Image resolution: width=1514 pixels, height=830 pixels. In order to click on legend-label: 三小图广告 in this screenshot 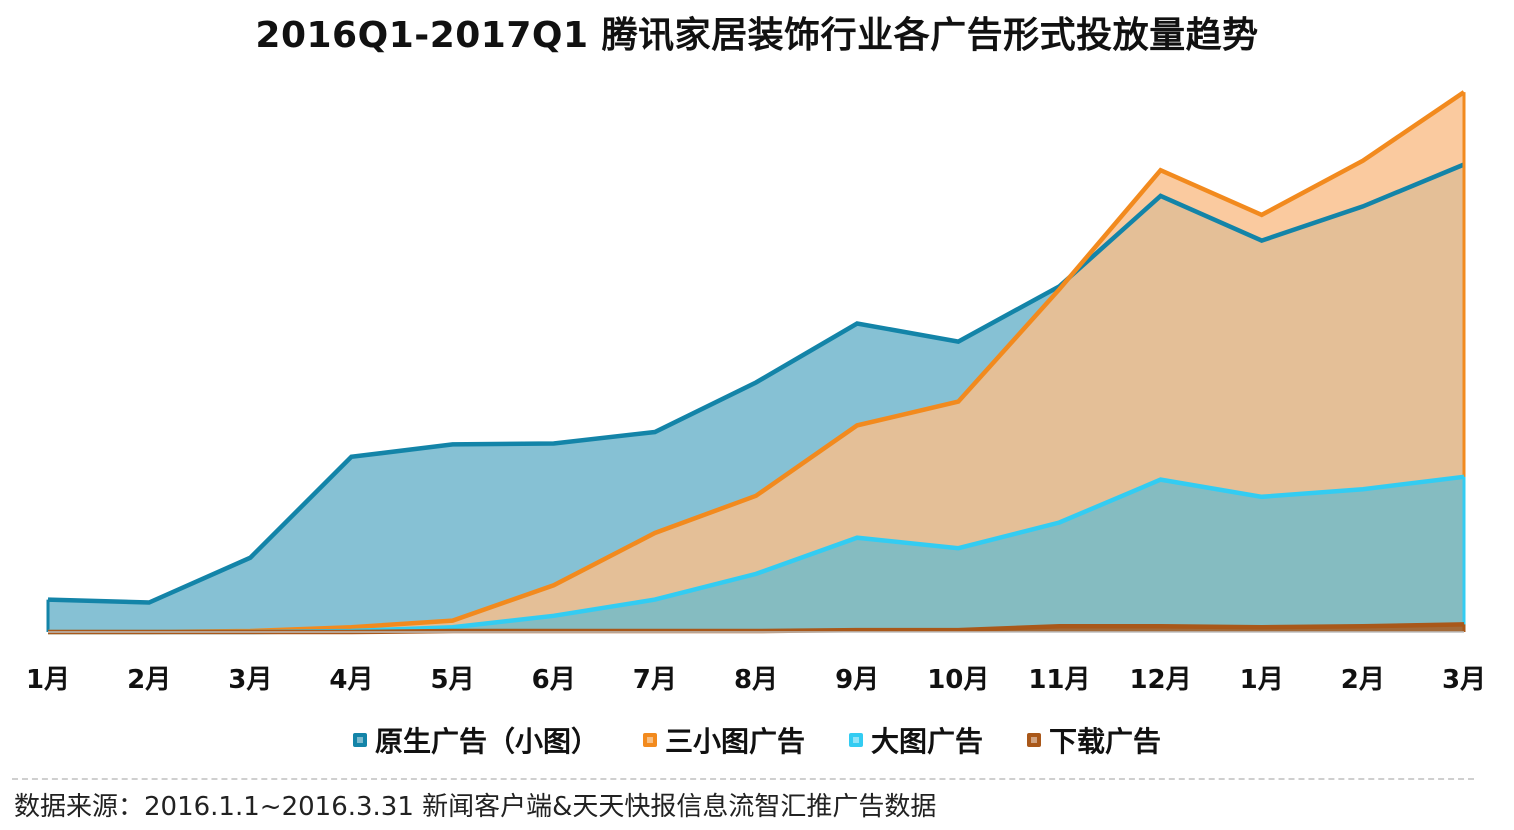, I will do `click(734, 741)`.